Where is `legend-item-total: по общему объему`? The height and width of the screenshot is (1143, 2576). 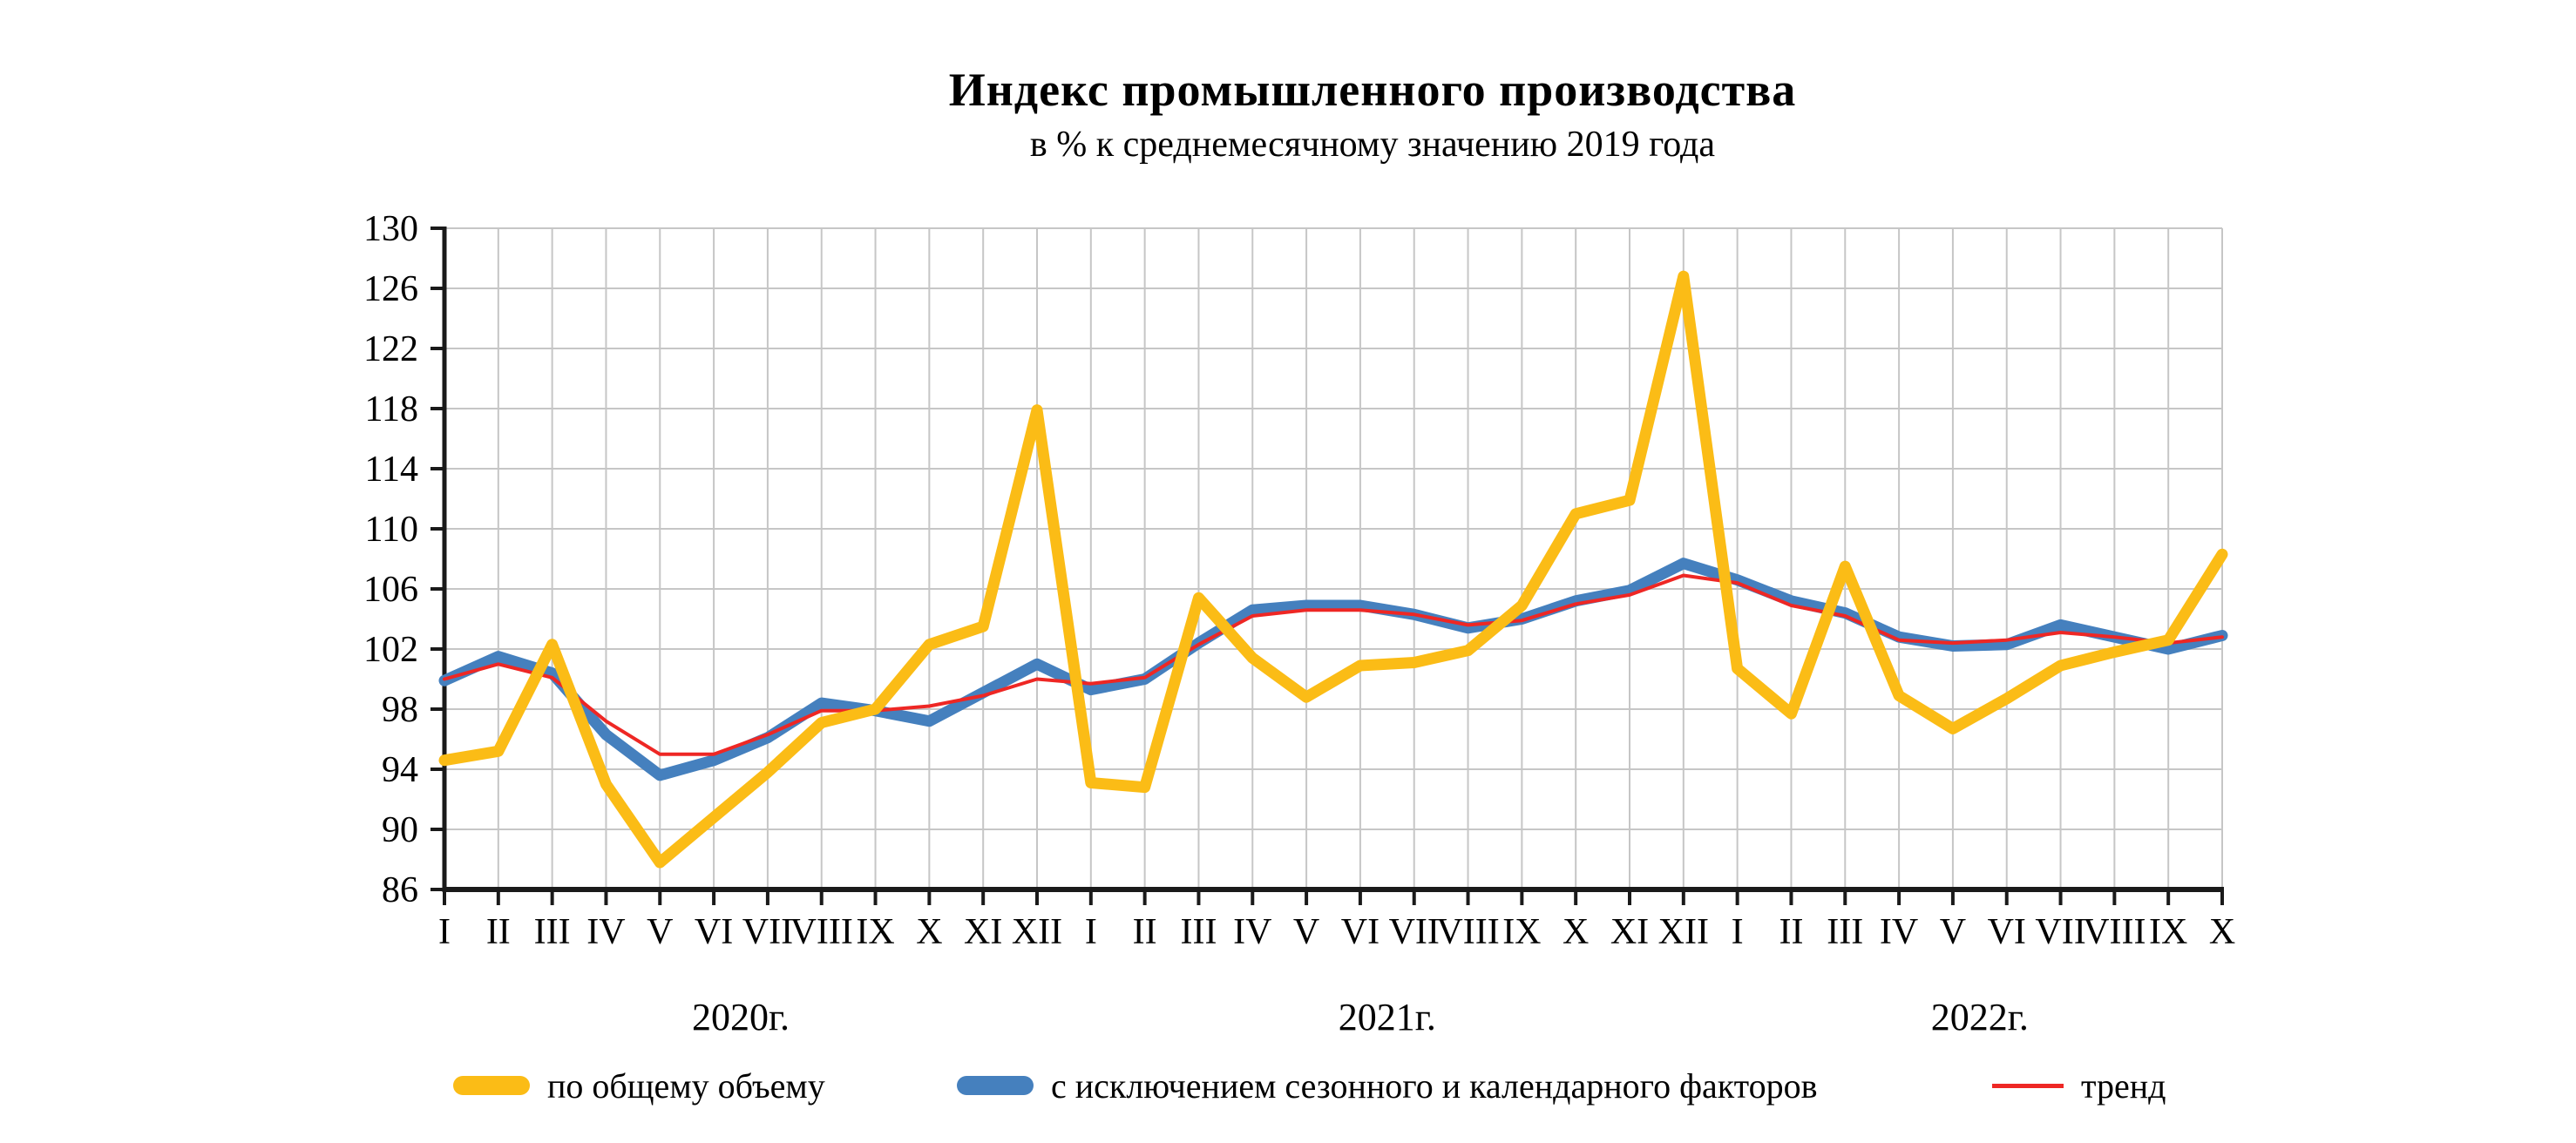 legend-item-total: по общему объему is located at coordinates (639, 1085).